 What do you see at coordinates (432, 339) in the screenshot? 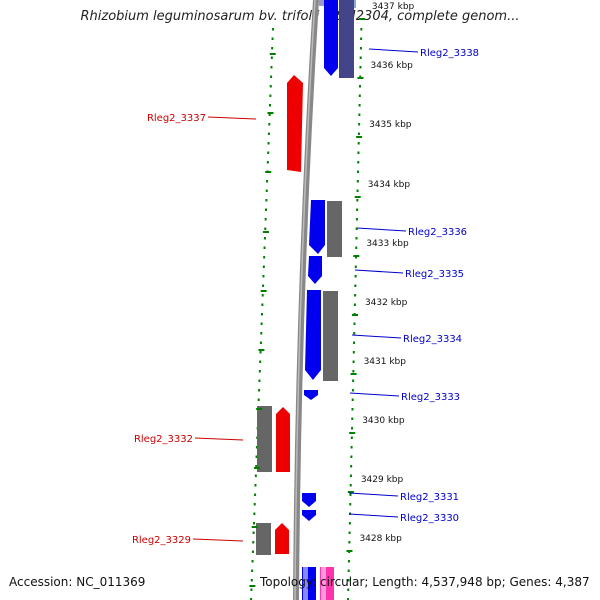
I see `gene-label-Rleg2_3334: Rleg2_3334` at bounding box center [432, 339].